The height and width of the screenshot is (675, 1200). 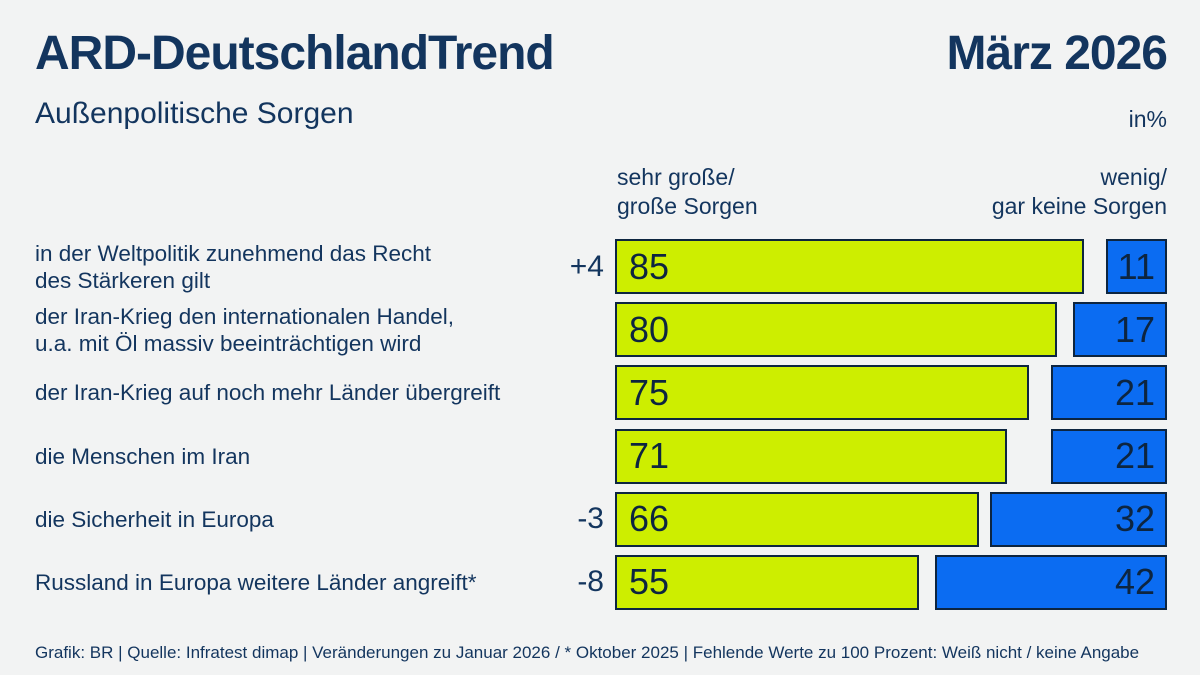 What do you see at coordinates (649, 456) in the screenshot?
I see `worry-value: 71` at bounding box center [649, 456].